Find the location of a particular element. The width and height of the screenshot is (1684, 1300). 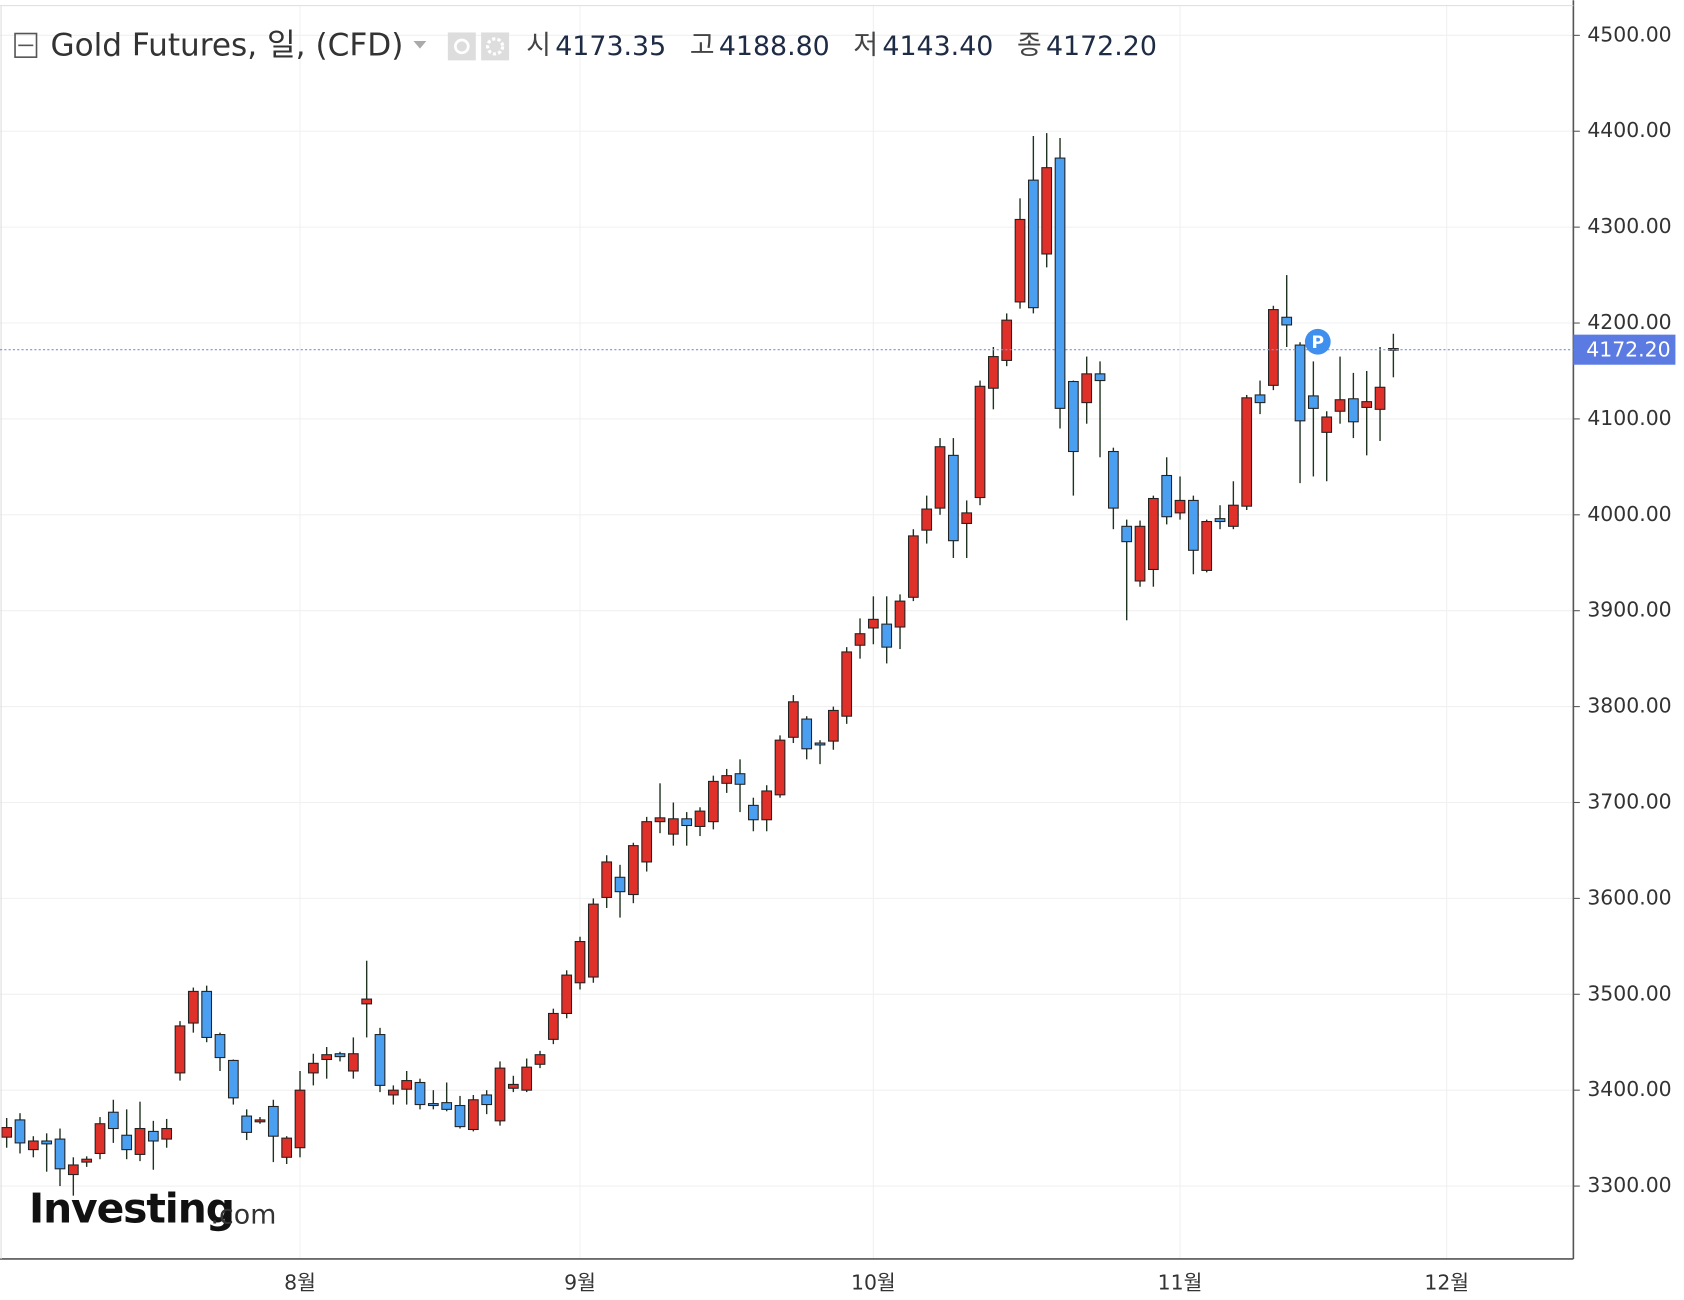

legend-value: 4188.80 is located at coordinates (774, 46).